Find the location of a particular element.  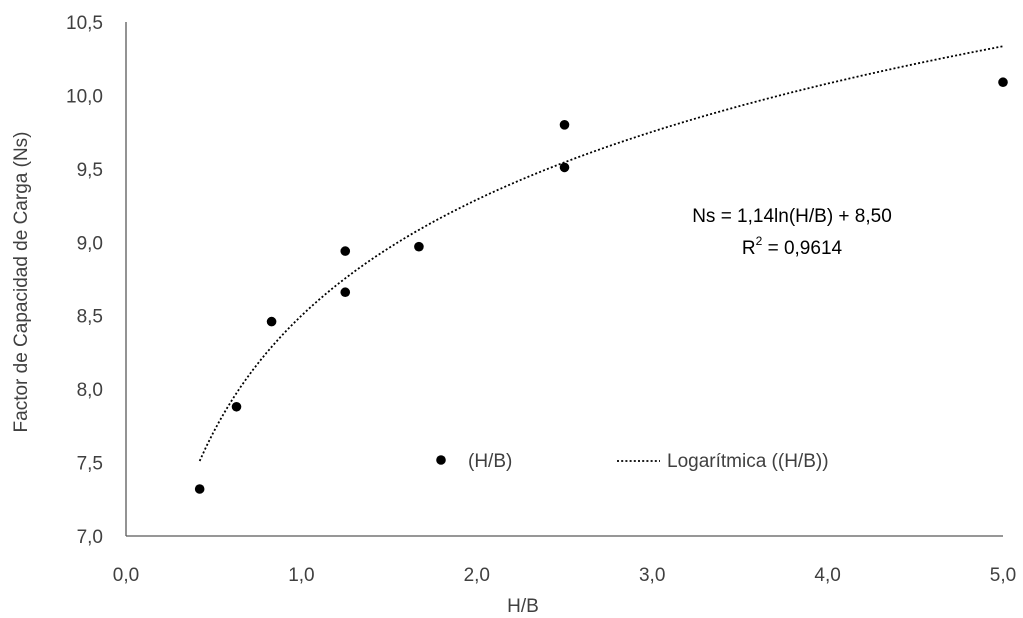

x-tick-labels: 0,0 1,0 2,0 3,0 4,0 5,0 is located at coordinates (564, 575).